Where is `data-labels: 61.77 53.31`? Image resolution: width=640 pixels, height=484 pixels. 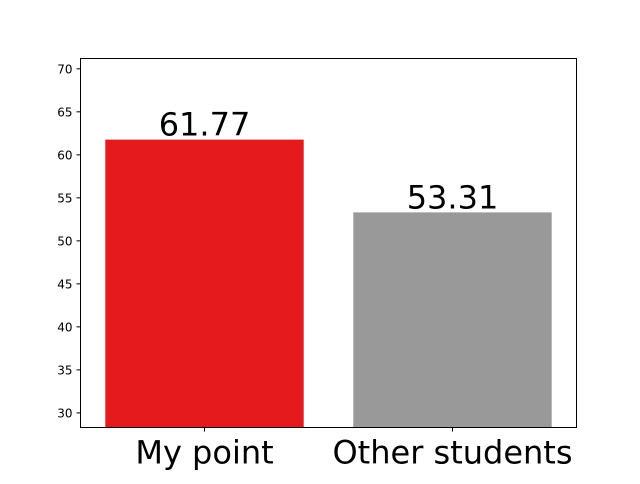
data-labels: 61.77 53.31 is located at coordinates (329, 161).